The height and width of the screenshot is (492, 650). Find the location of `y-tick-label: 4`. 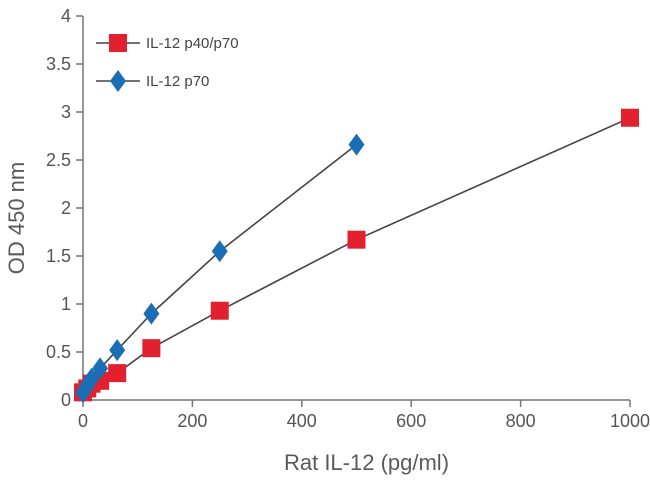

y-tick-label: 4 is located at coordinates (66, 16).